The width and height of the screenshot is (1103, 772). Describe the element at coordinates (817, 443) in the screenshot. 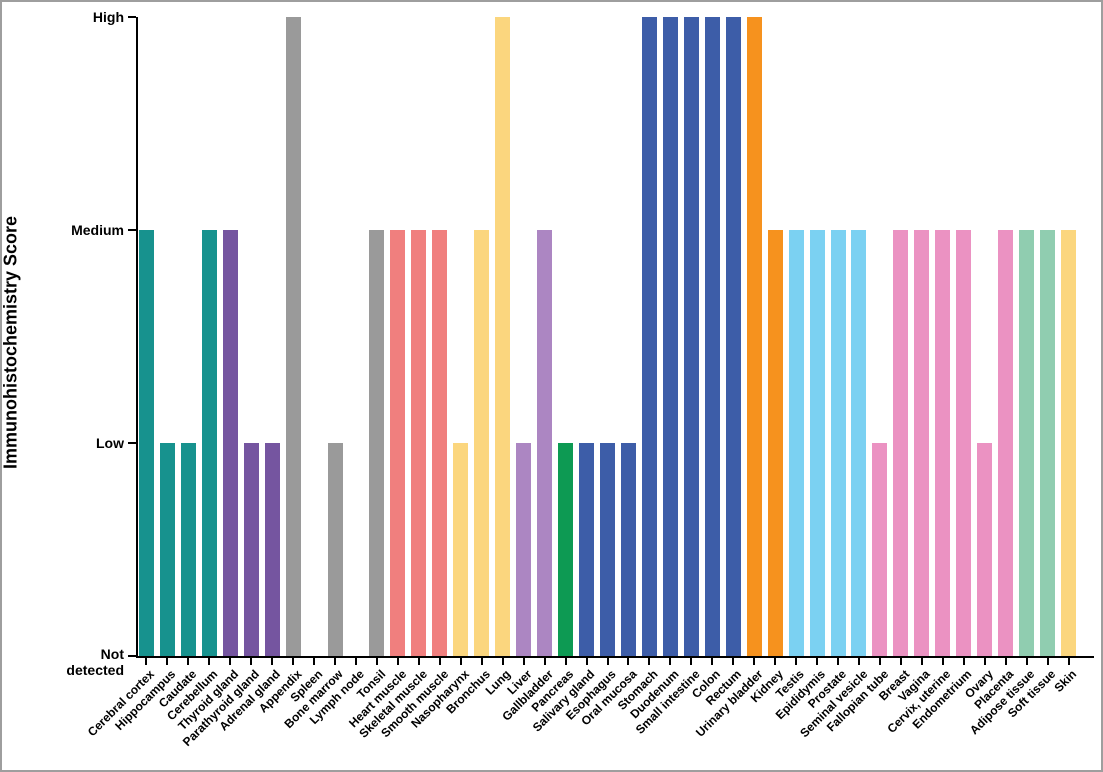

I see `bar-epididymis` at that location.